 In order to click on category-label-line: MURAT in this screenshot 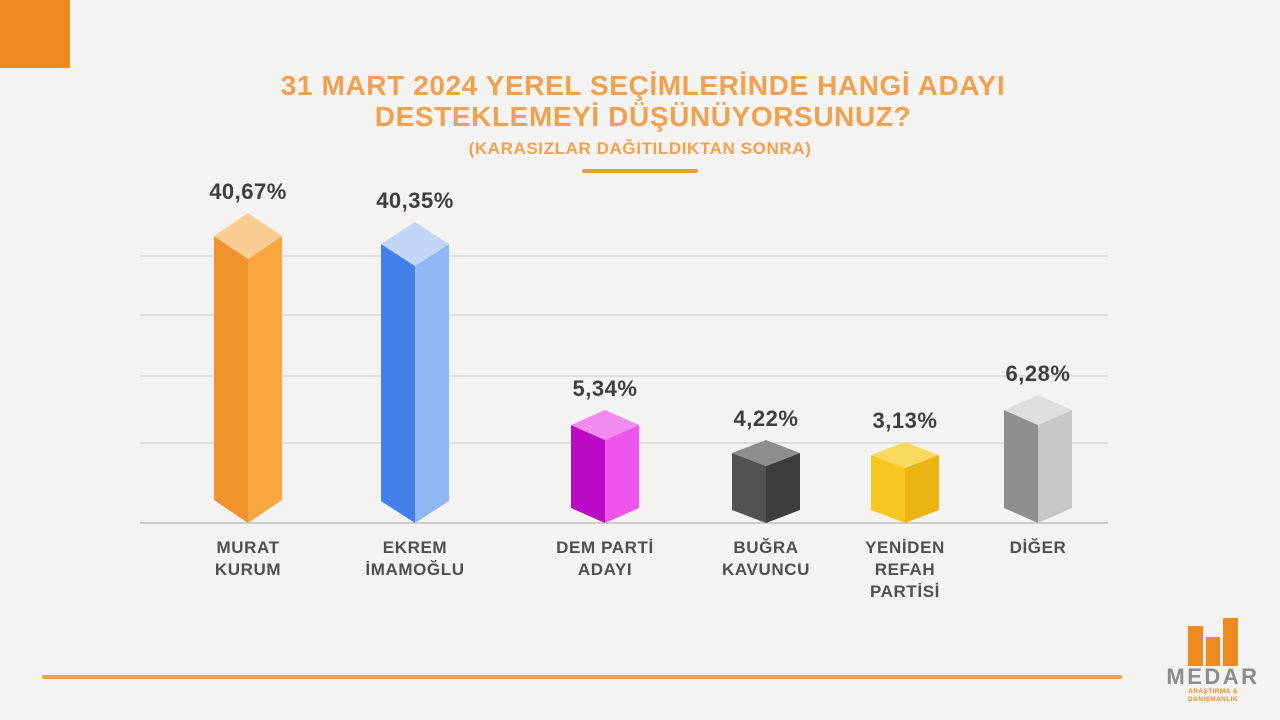, I will do `click(248, 547)`.